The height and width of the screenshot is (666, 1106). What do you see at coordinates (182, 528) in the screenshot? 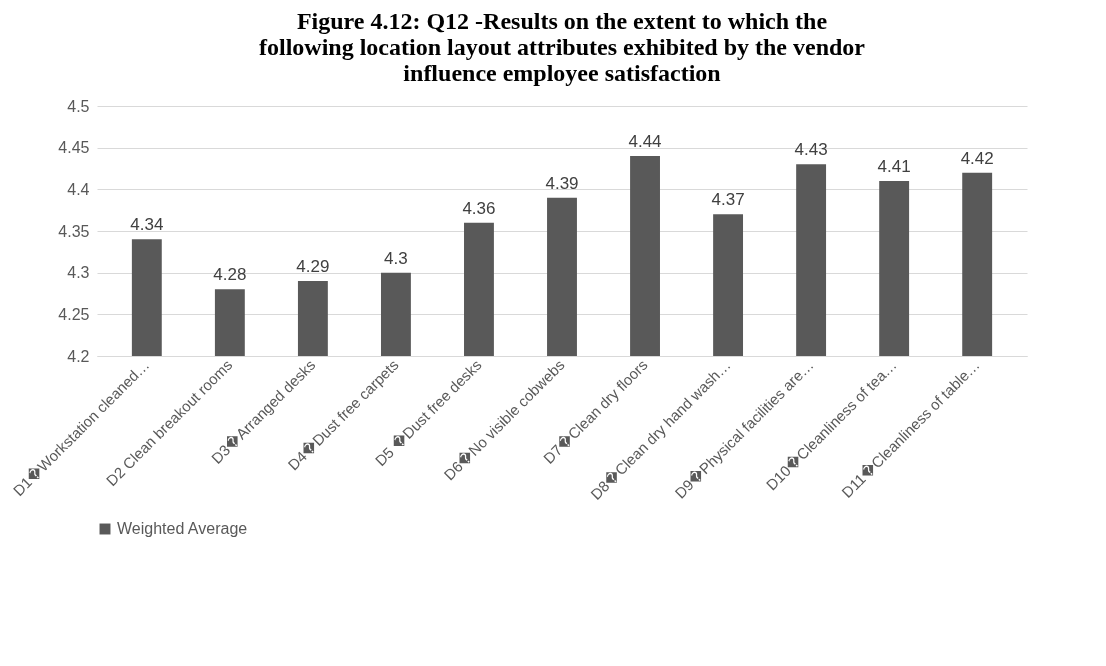
I see `legend-label: Weighted Average` at bounding box center [182, 528].